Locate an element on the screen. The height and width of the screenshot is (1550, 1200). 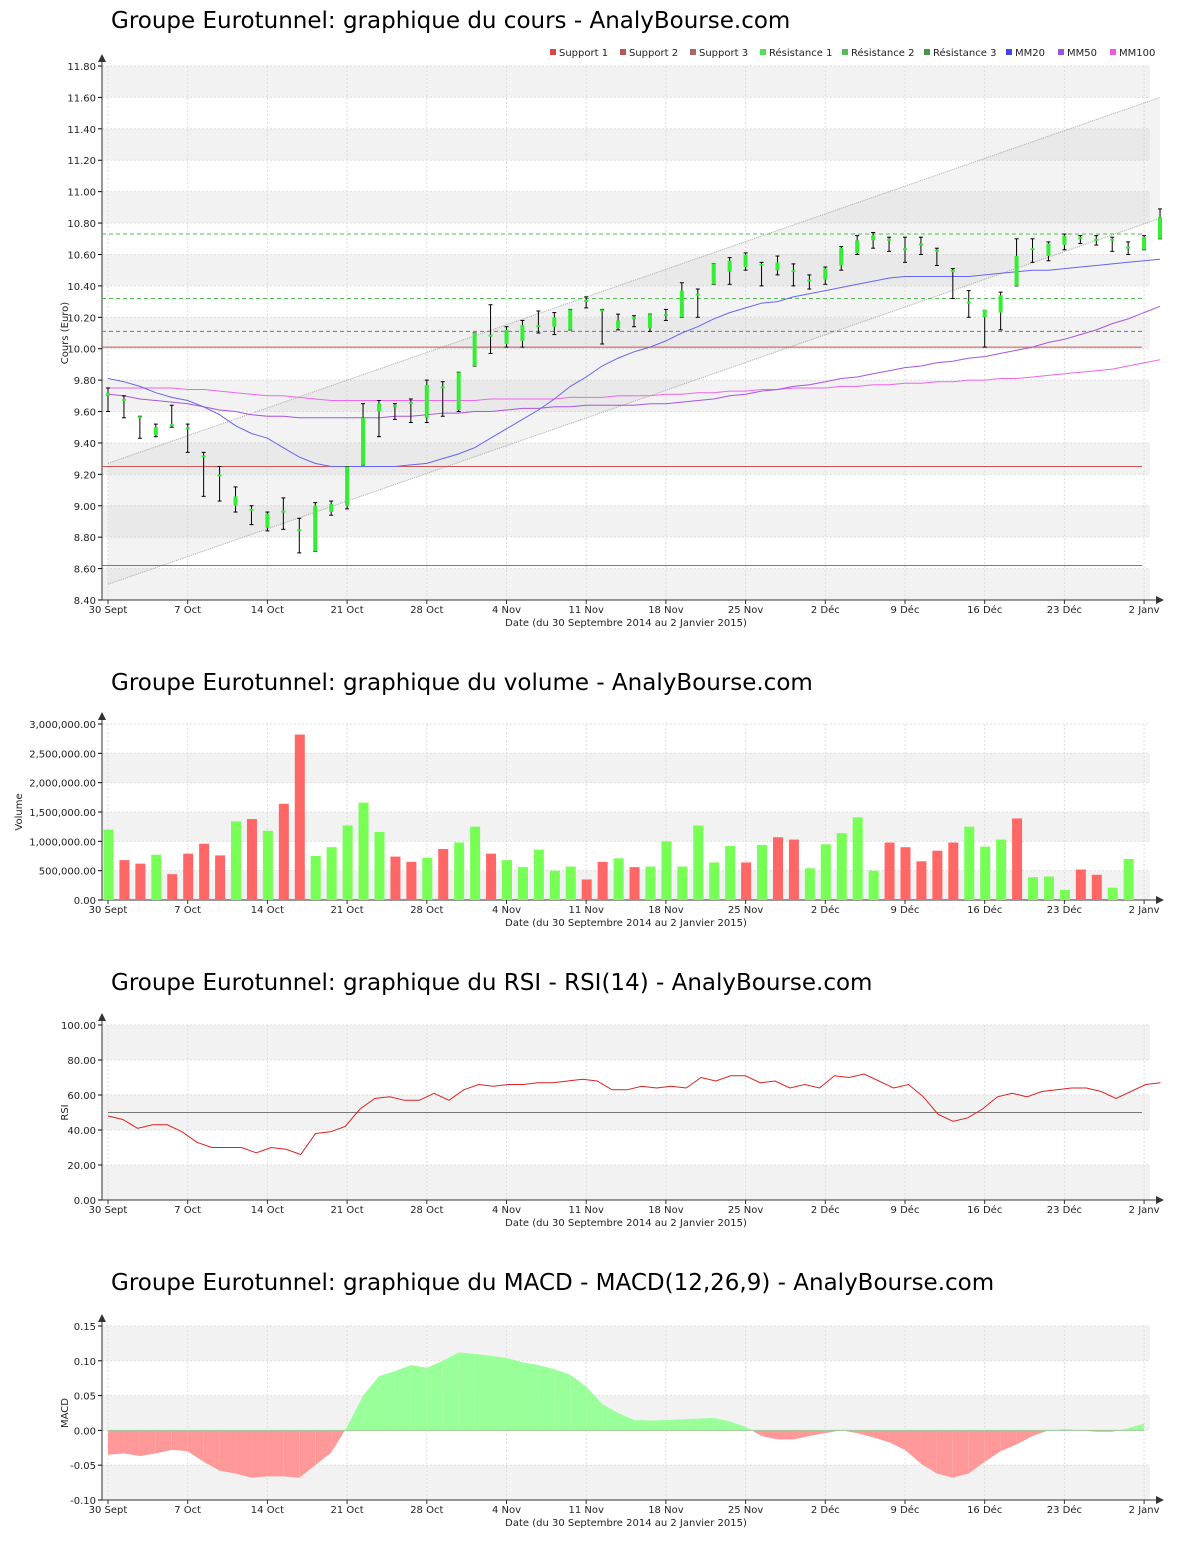
price-y-tick-label: 8.40 is located at coordinates (85, 601).